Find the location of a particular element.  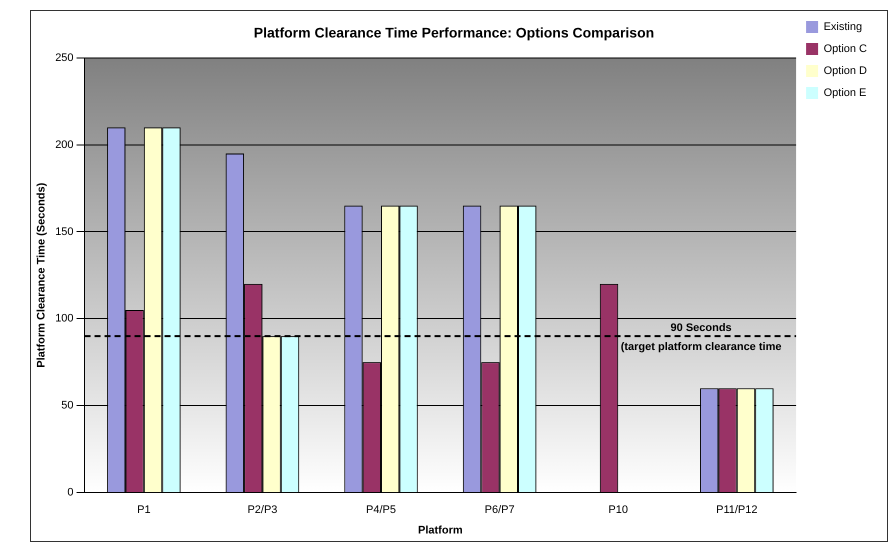

y-tick-label: 100 is located at coordinates (64, 318).